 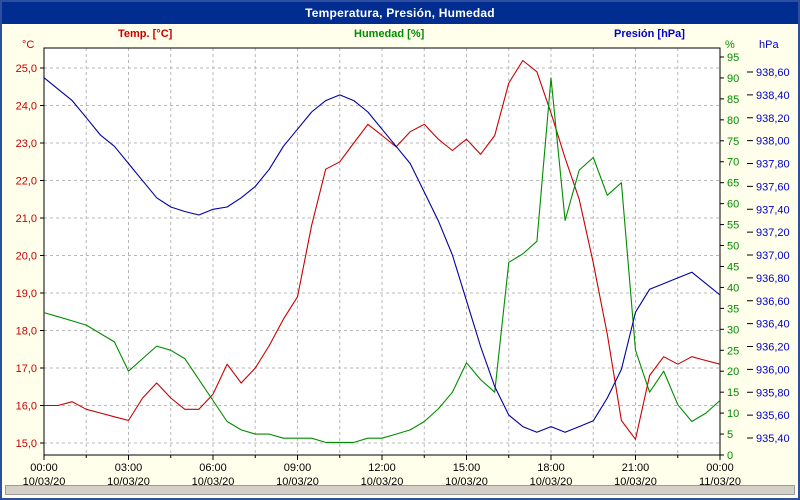 What do you see at coordinates (773, 165) in the screenshot?
I see `pressure-axis-label: 937,80` at bounding box center [773, 165].